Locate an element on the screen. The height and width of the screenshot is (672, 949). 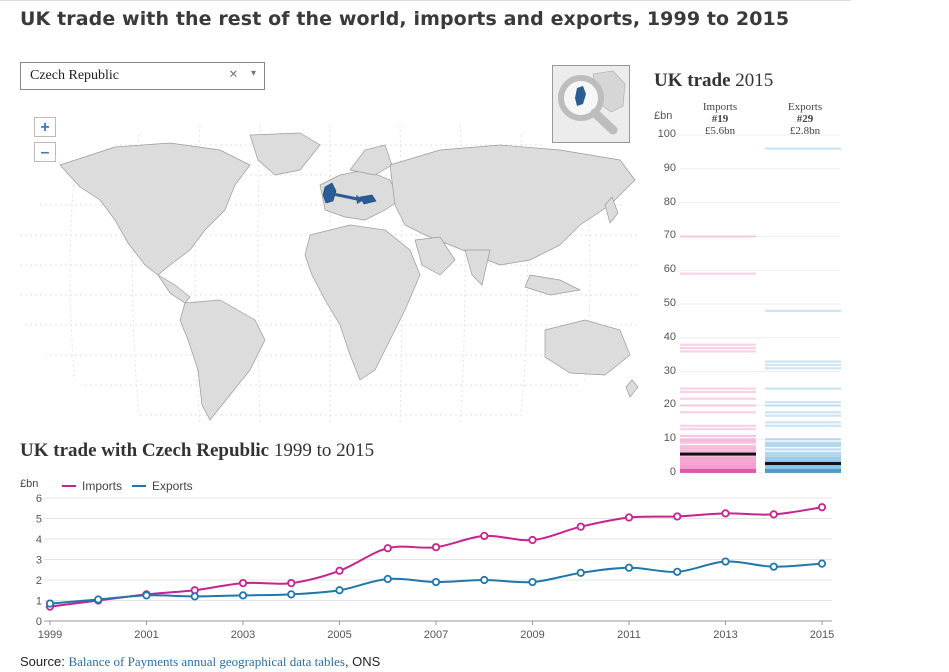
y-tick-label: 5 is located at coordinates (39, 520).